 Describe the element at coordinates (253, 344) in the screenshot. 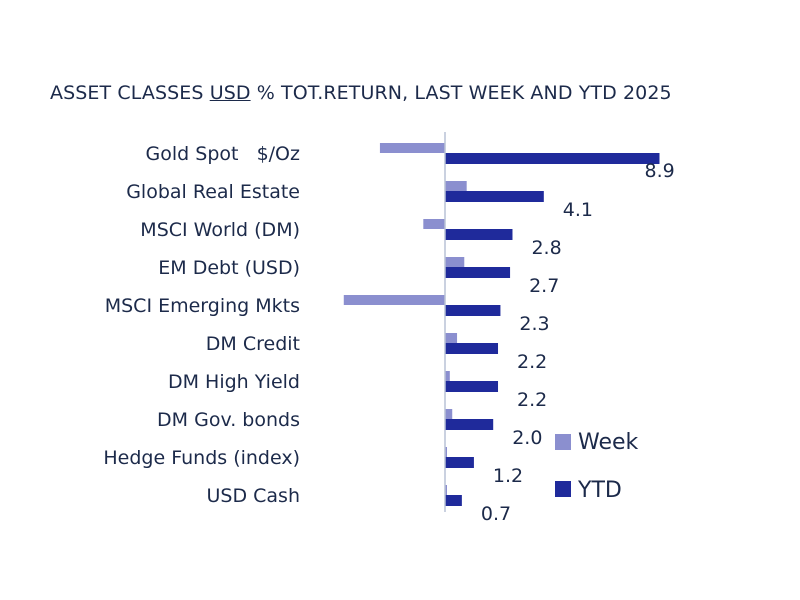

I see `category-label-5: DM Credit` at that location.